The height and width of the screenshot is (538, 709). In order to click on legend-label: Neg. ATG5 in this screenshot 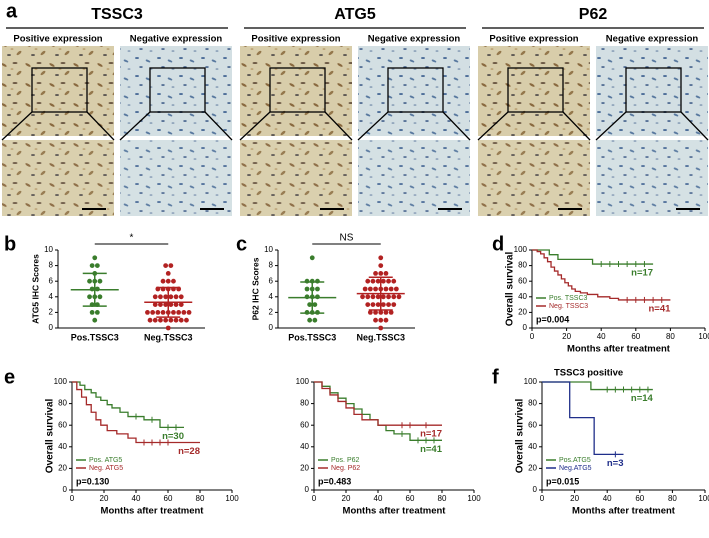, I will do `click(106, 468)`.